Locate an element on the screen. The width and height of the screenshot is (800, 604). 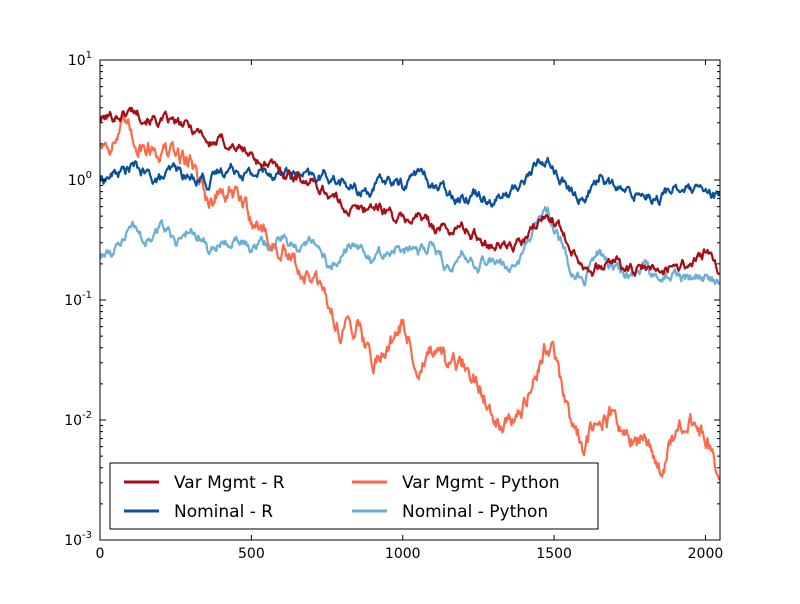
x-tick-label: 1500 is located at coordinates (554, 554).